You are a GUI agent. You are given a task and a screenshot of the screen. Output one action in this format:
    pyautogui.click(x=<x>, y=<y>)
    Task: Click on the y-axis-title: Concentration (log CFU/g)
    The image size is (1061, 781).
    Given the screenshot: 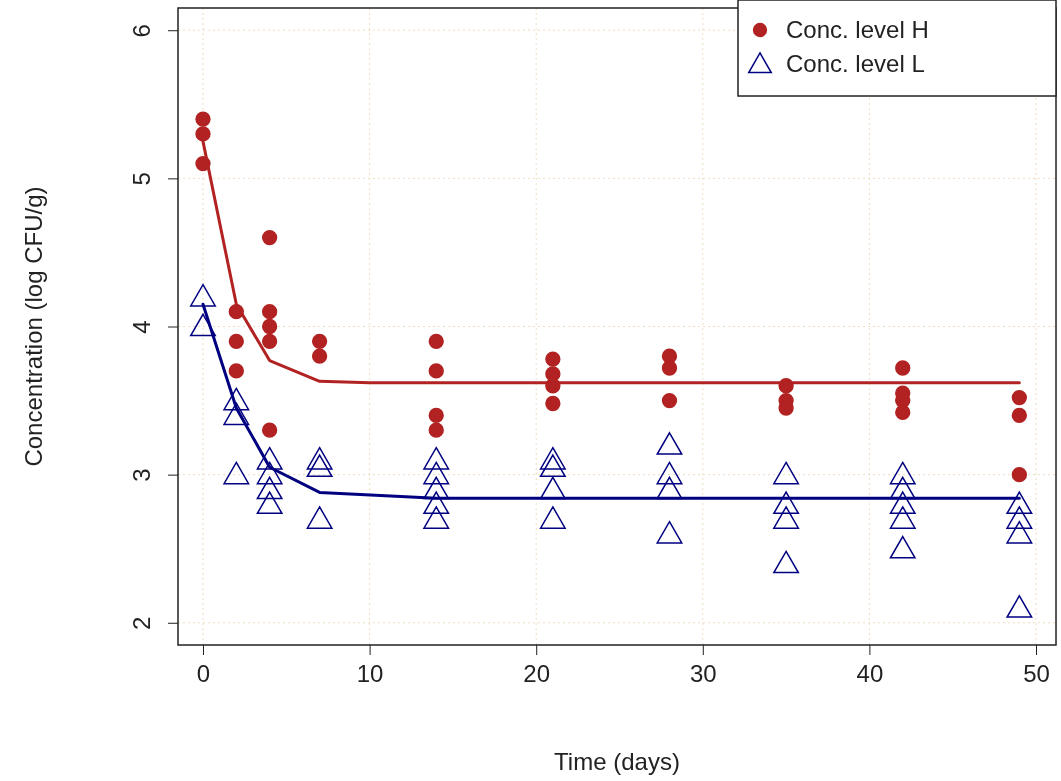 What is the action you would take?
    pyautogui.click(x=33, y=326)
    